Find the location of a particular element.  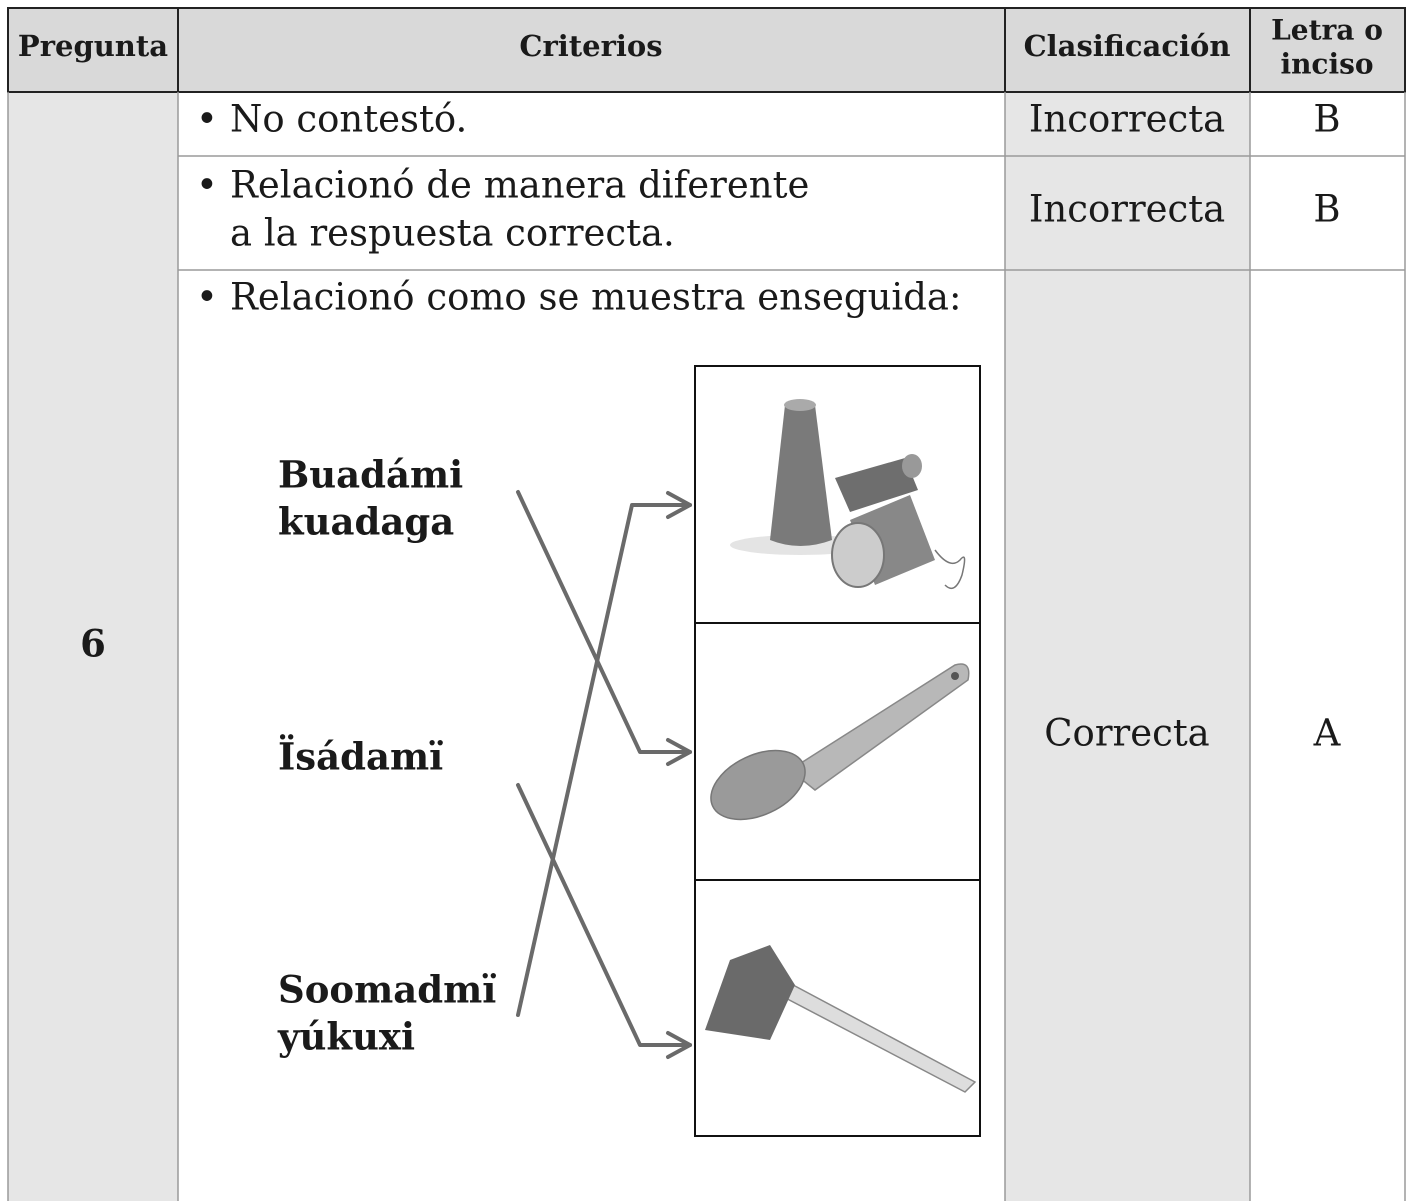

header-dividers is located at coordinates (714, 50).